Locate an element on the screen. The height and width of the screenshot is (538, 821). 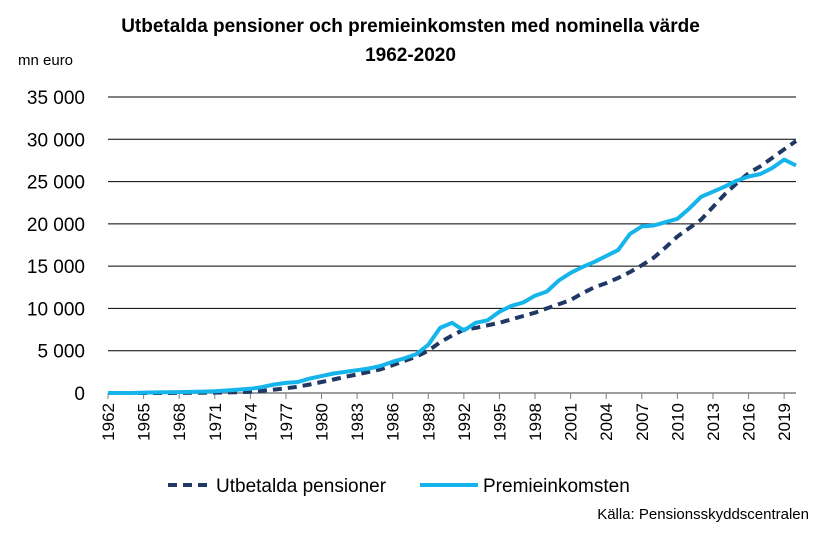
x-tick-label: 2001 is located at coordinates (571, 422).